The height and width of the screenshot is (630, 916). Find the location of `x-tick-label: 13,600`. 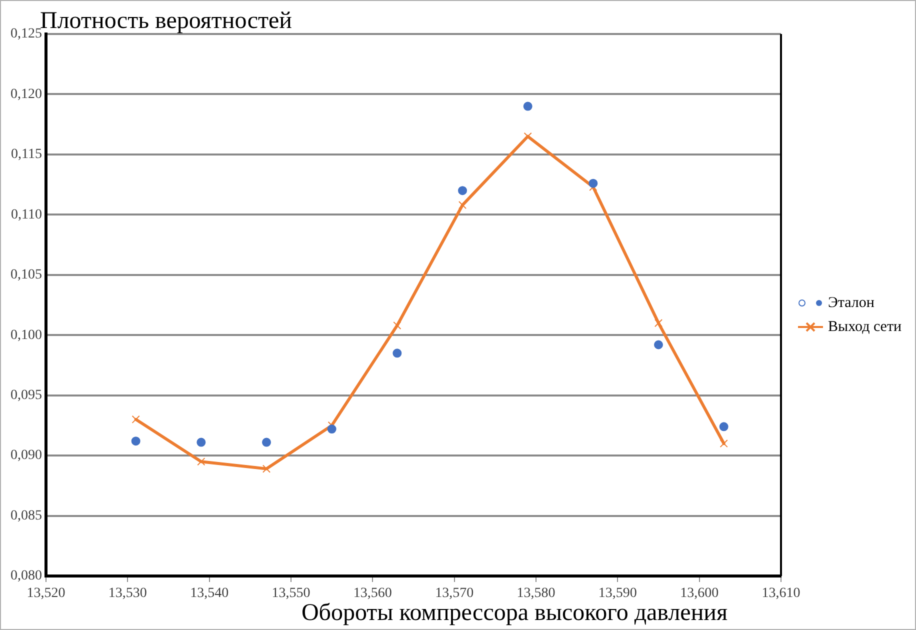

x-tick-label: 13,600 is located at coordinates (699, 594).